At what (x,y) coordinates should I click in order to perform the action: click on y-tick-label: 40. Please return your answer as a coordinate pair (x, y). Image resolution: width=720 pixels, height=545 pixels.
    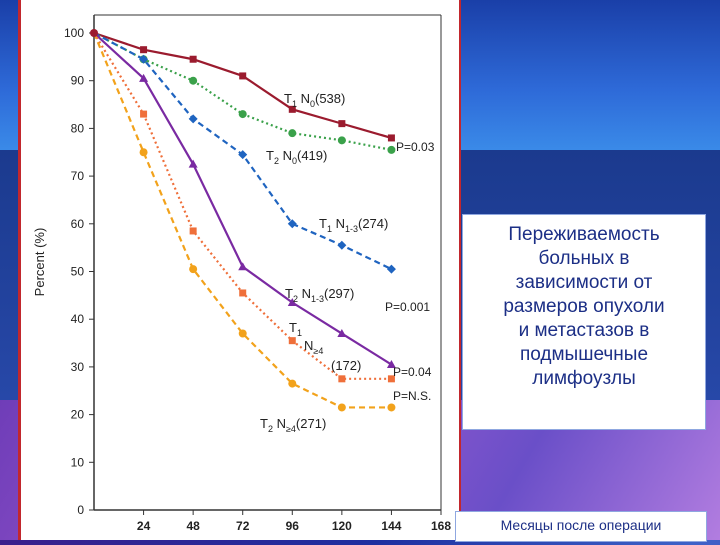
    Looking at the image, I should click on (78, 319).